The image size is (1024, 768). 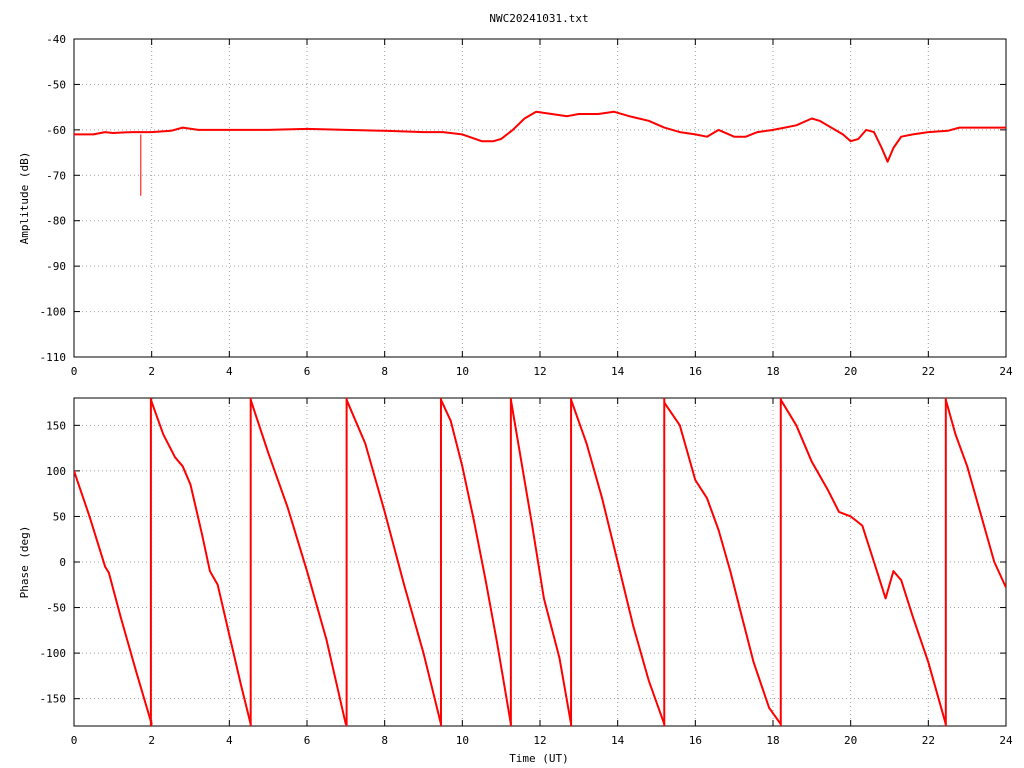 What do you see at coordinates (56, 221) in the screenshot?
I see `amplitude-y-tick-label: -80` at bounding box center [56, 221].